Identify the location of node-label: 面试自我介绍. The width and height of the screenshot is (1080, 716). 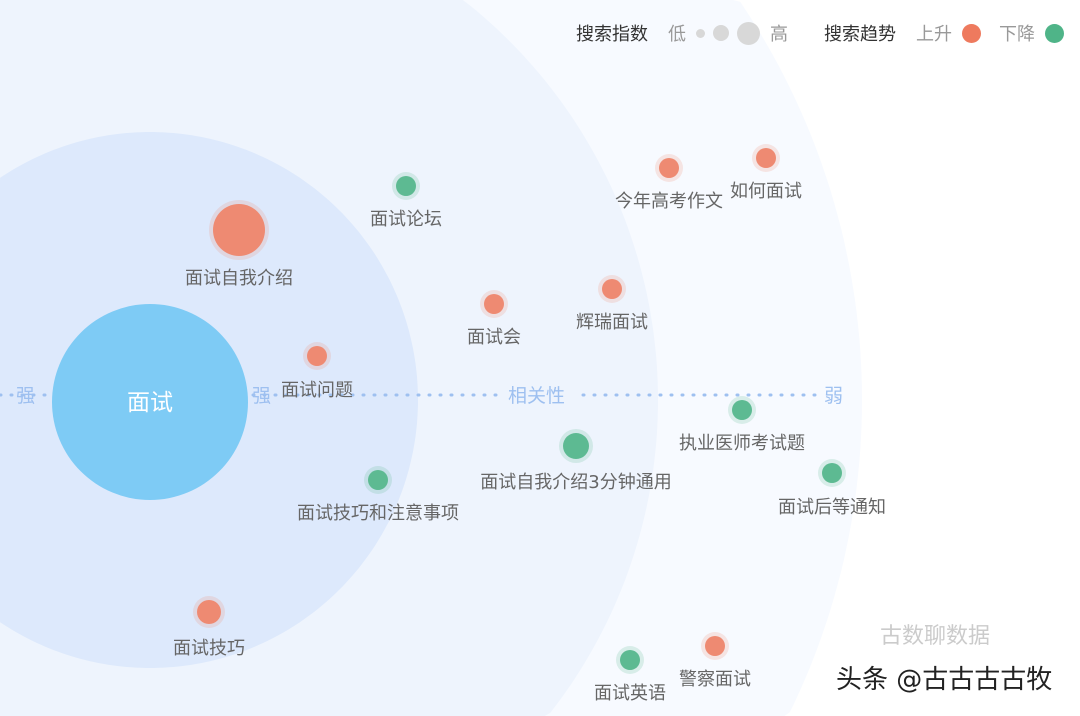
(239, 278).